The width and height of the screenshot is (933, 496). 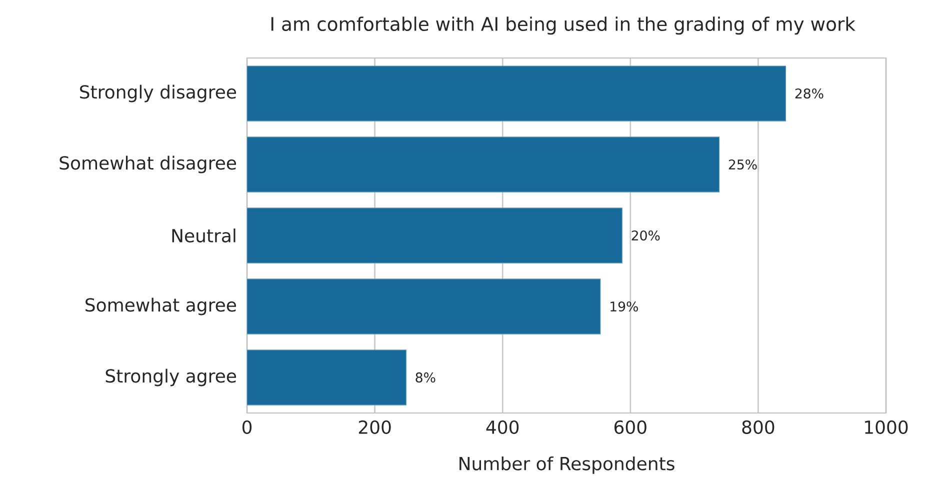 I want to click on annotation: 28%, so click(x=809, y=93).